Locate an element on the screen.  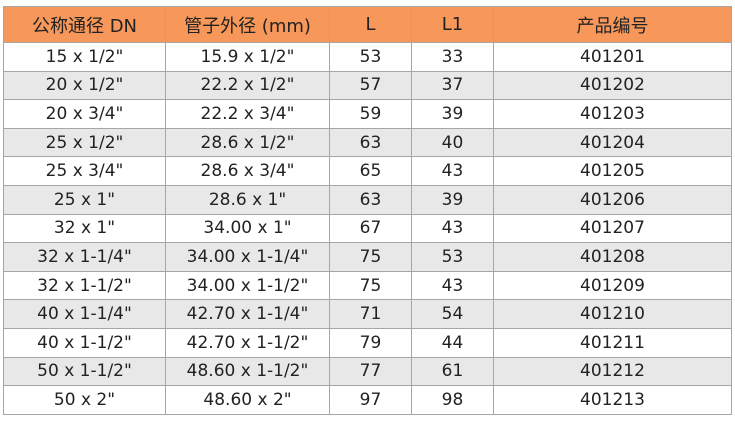
column-header: 管子外径 (mm) is located at coordinates (247, 24).